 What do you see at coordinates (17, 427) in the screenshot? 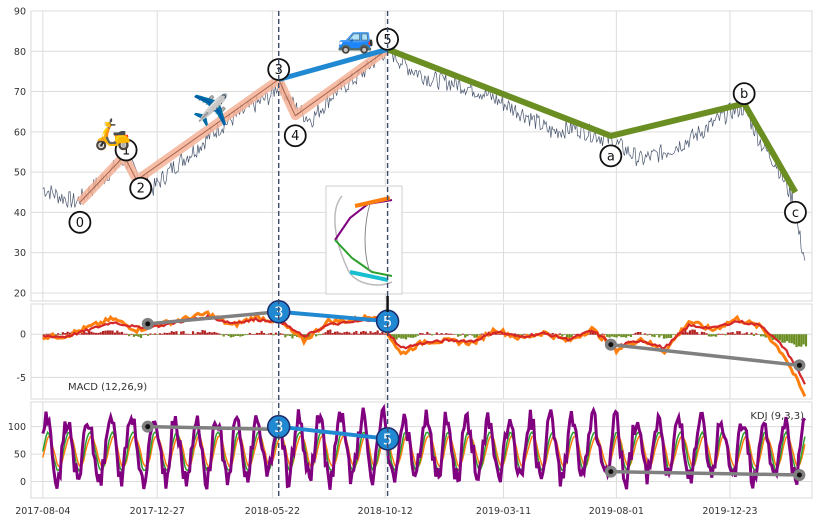
I see `kdj-ytick-label: 100` at bounding box center [17, 427].